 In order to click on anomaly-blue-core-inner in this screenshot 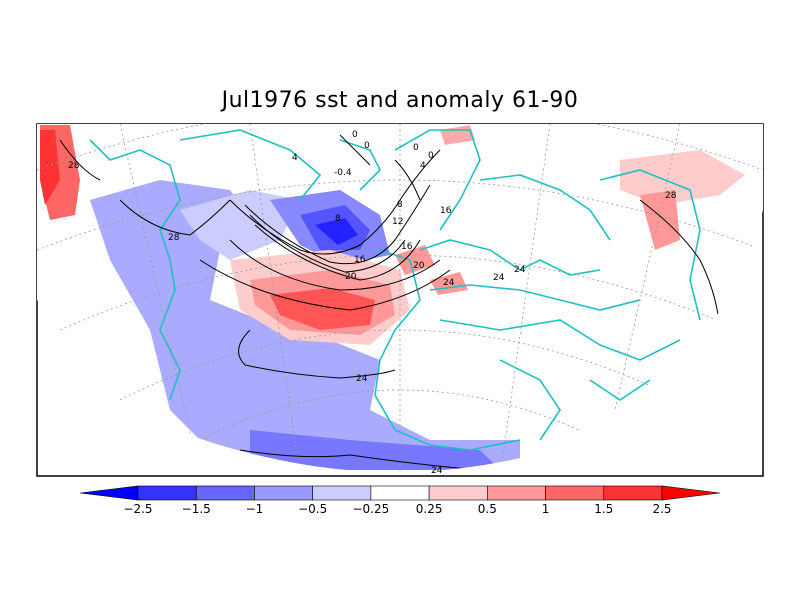, I will do `click(336, 231)`.